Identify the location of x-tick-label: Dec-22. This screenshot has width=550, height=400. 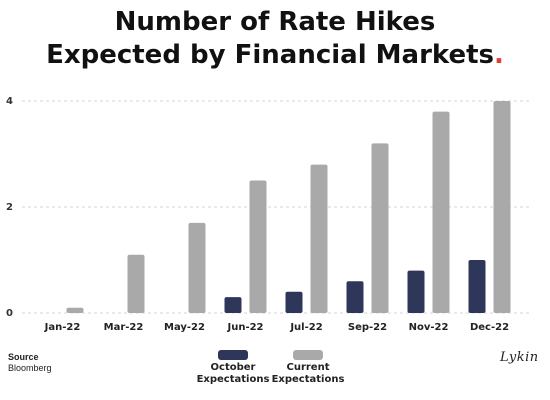
(489, 327).